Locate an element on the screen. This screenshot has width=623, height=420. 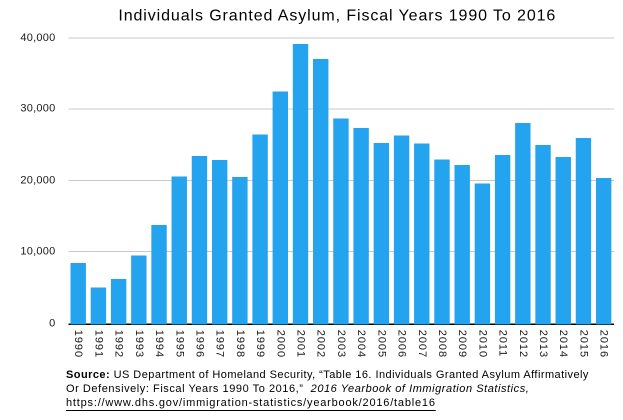
svg-text: 1999 is located at coordinates (260, 344).